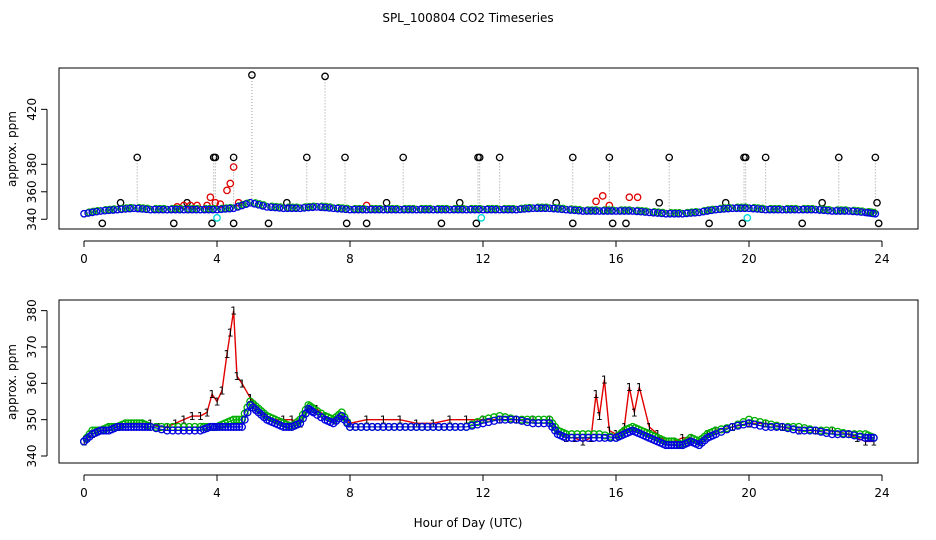 This screenshot has height=540, width=936. I want to click on x-tick-label: 20, so click(748, 259).